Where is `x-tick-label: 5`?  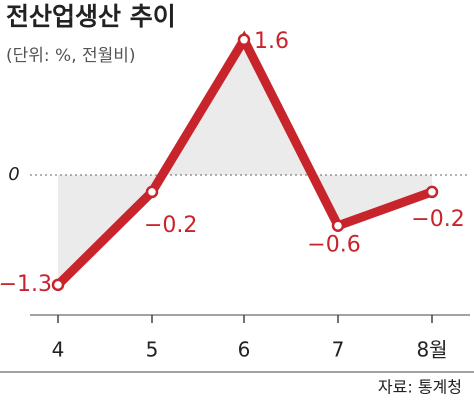
x-tick-label: 5 is located at coordinates (152, 350).